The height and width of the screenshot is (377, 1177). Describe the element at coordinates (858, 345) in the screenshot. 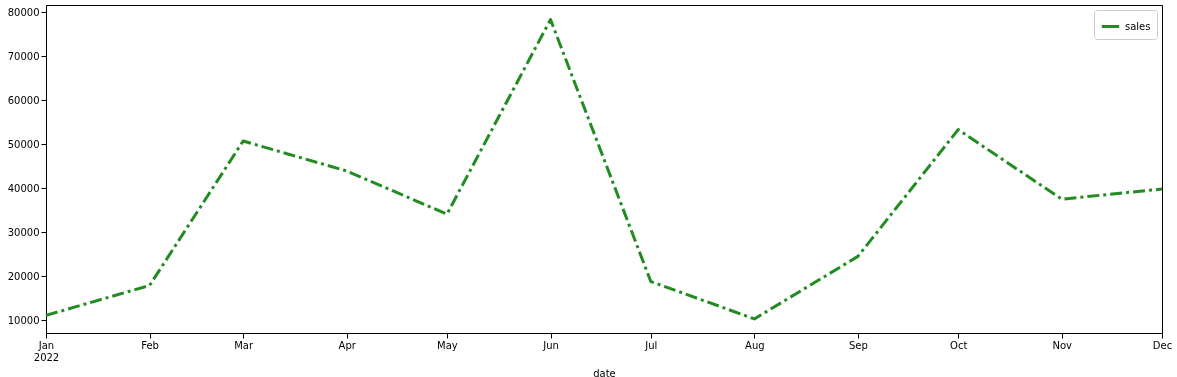

I see `x-tick-label: Sep` at that location.